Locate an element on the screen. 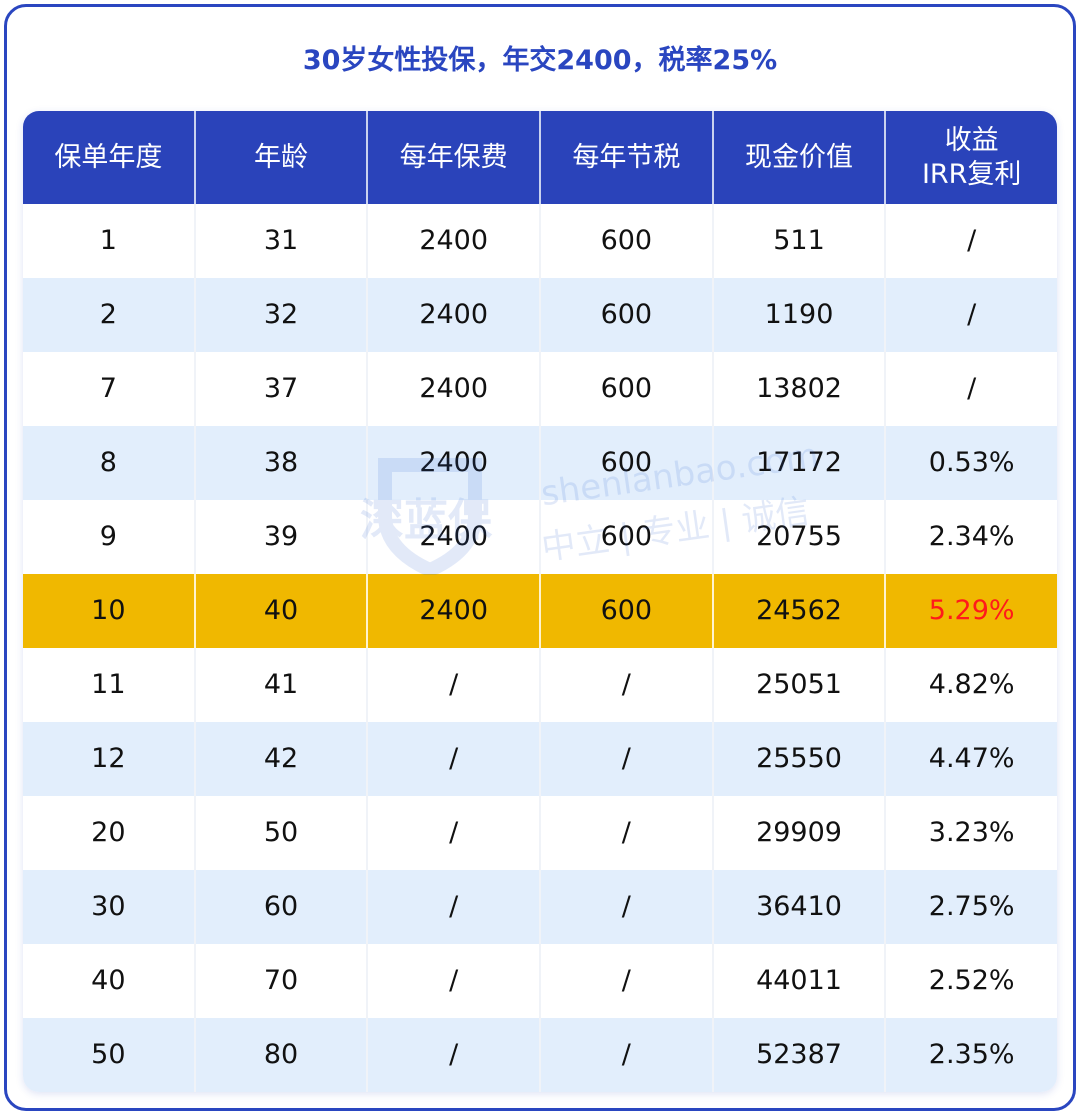 The height and width of the screenshot is (1115, 1080). table-cell: 9 is located at coordinates (109, 537).